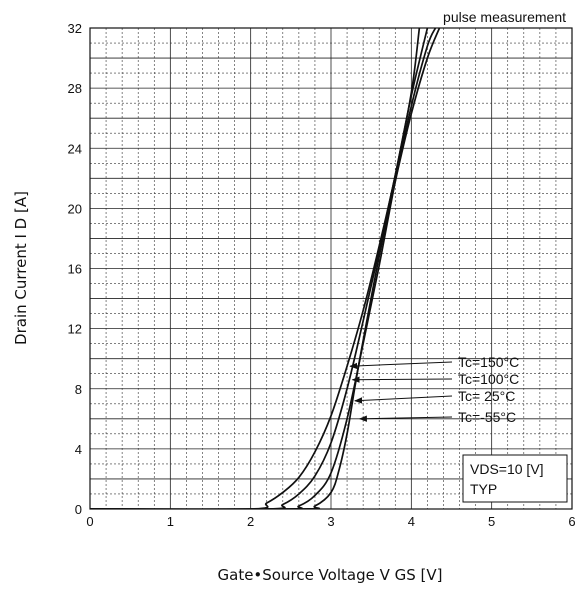 The height and width of the screenshot is (606, 588). Describe the element at coordinates (21, 268) in the screenshot. I see `y-axis-title: Drain Current I D [A]` at that location.